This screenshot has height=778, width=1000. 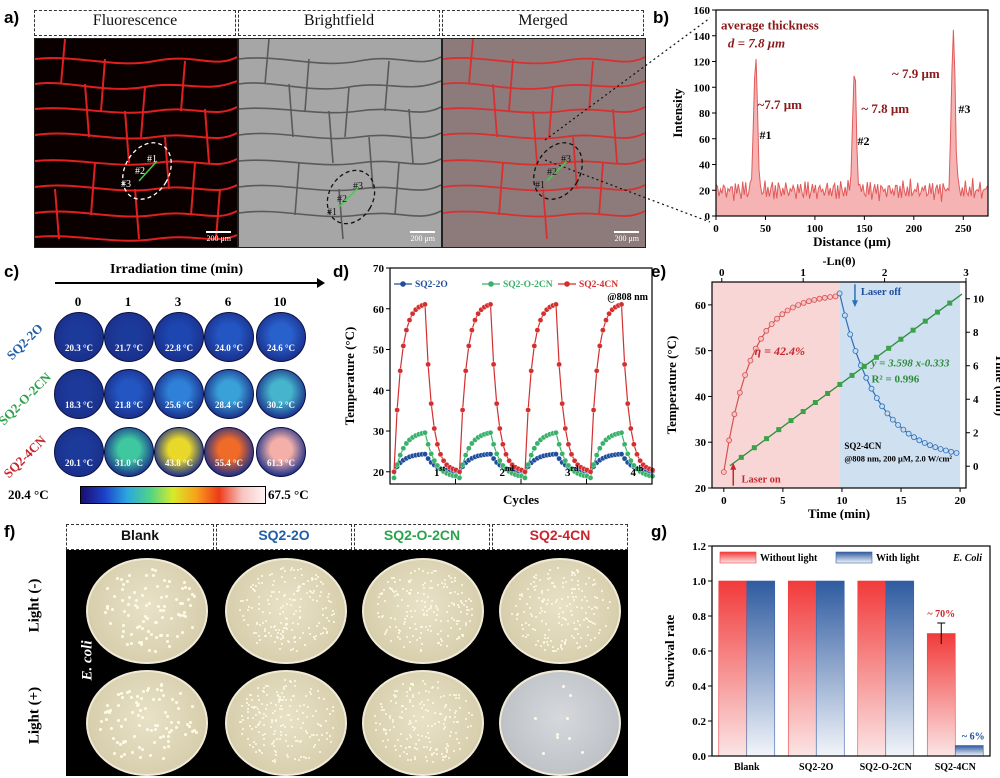 I want to click on peak-label-2: #2, so click(x=863, y=141).